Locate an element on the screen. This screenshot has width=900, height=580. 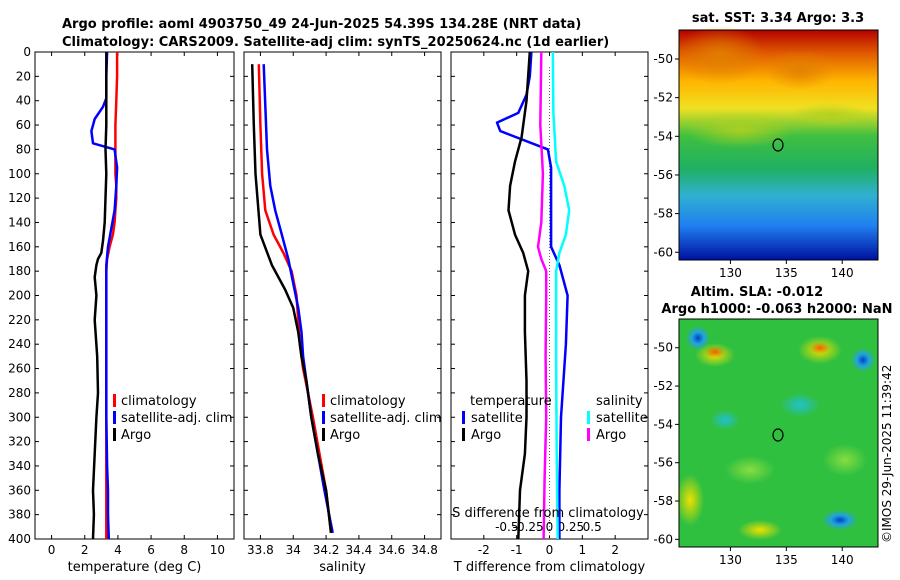
salinity-xtick-label: 34 is located at coordinates (293, 550).